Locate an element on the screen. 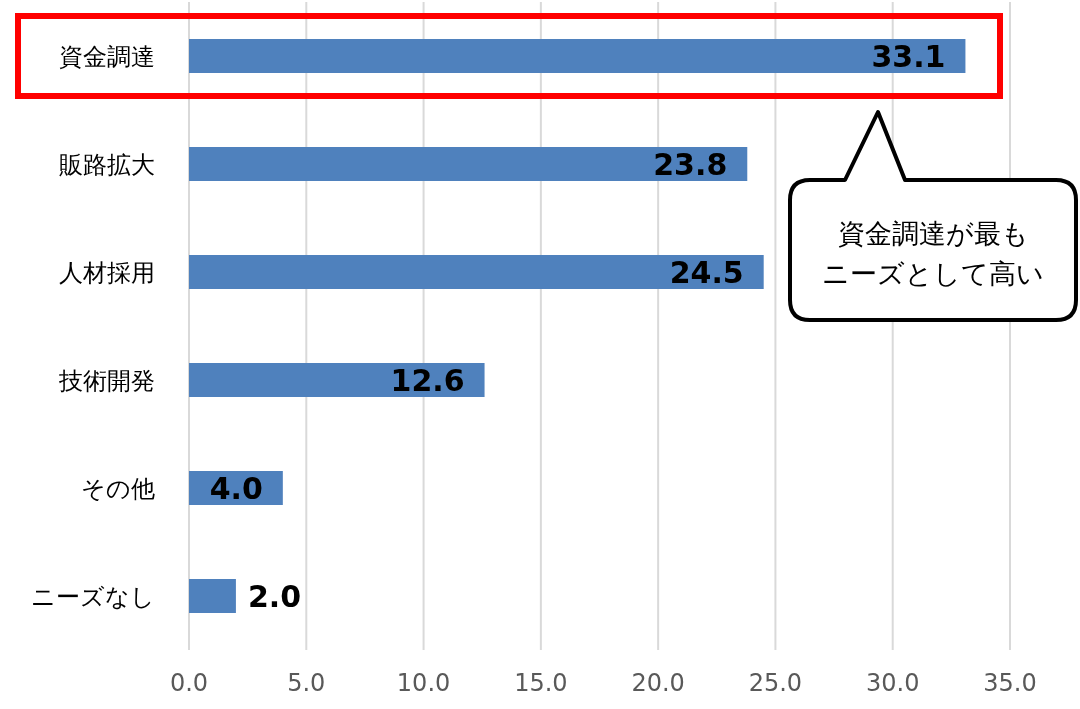 The height and width of the screenshot is (709, 1080). x-tick-label: 0.0 is located at coordinates (189, 683).